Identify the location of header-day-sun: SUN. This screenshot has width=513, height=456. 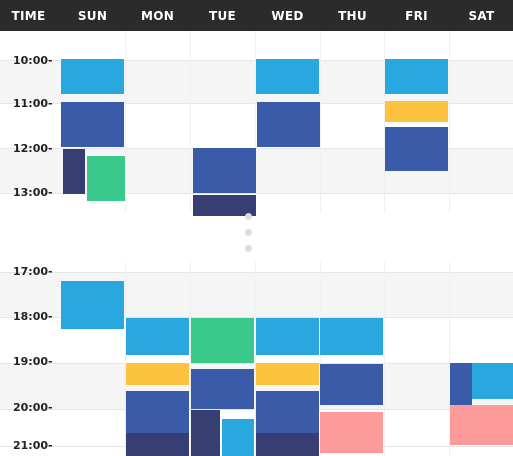
(92, 15).